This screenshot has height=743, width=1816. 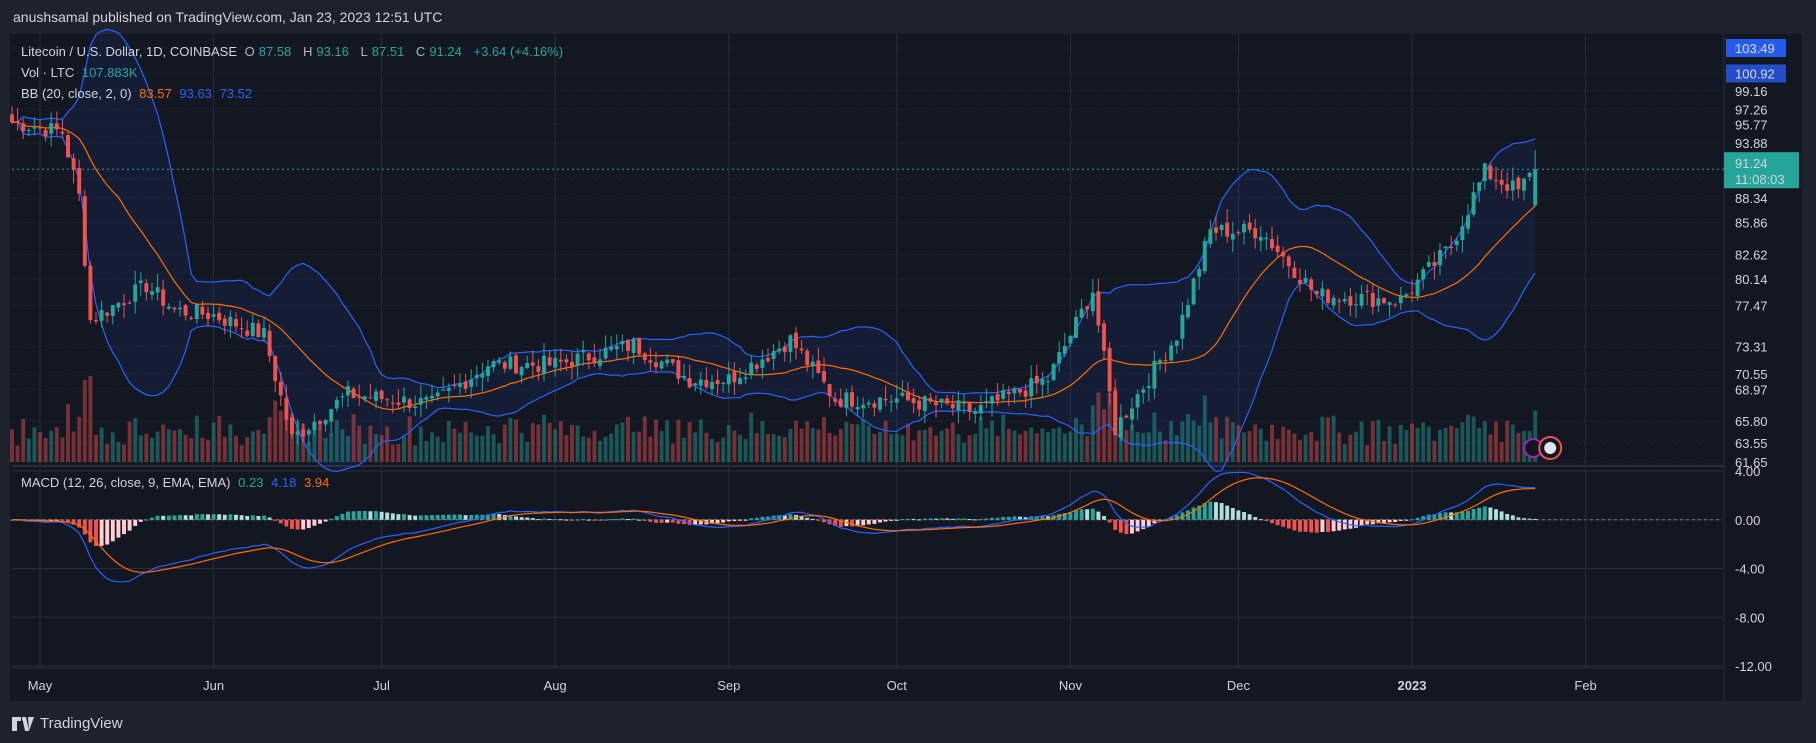 I want to click on open-label: O, so click(x=249, y=51).